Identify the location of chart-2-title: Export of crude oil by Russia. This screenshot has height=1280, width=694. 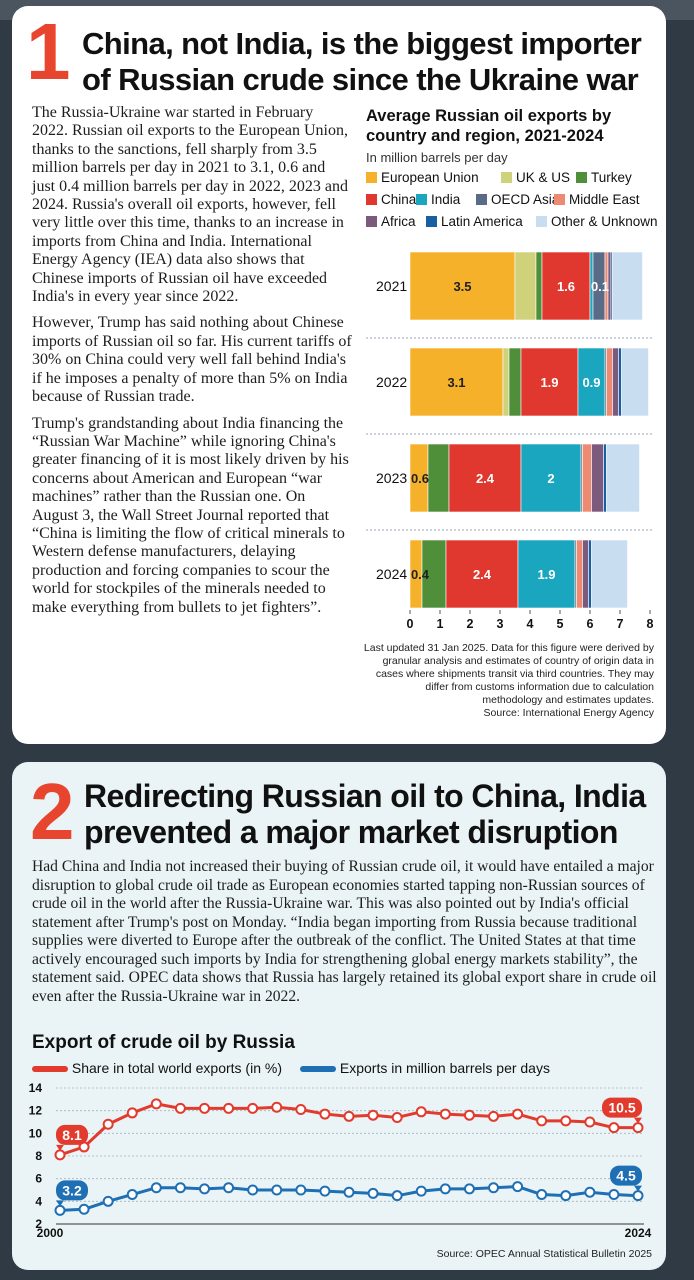
(163, 1042).